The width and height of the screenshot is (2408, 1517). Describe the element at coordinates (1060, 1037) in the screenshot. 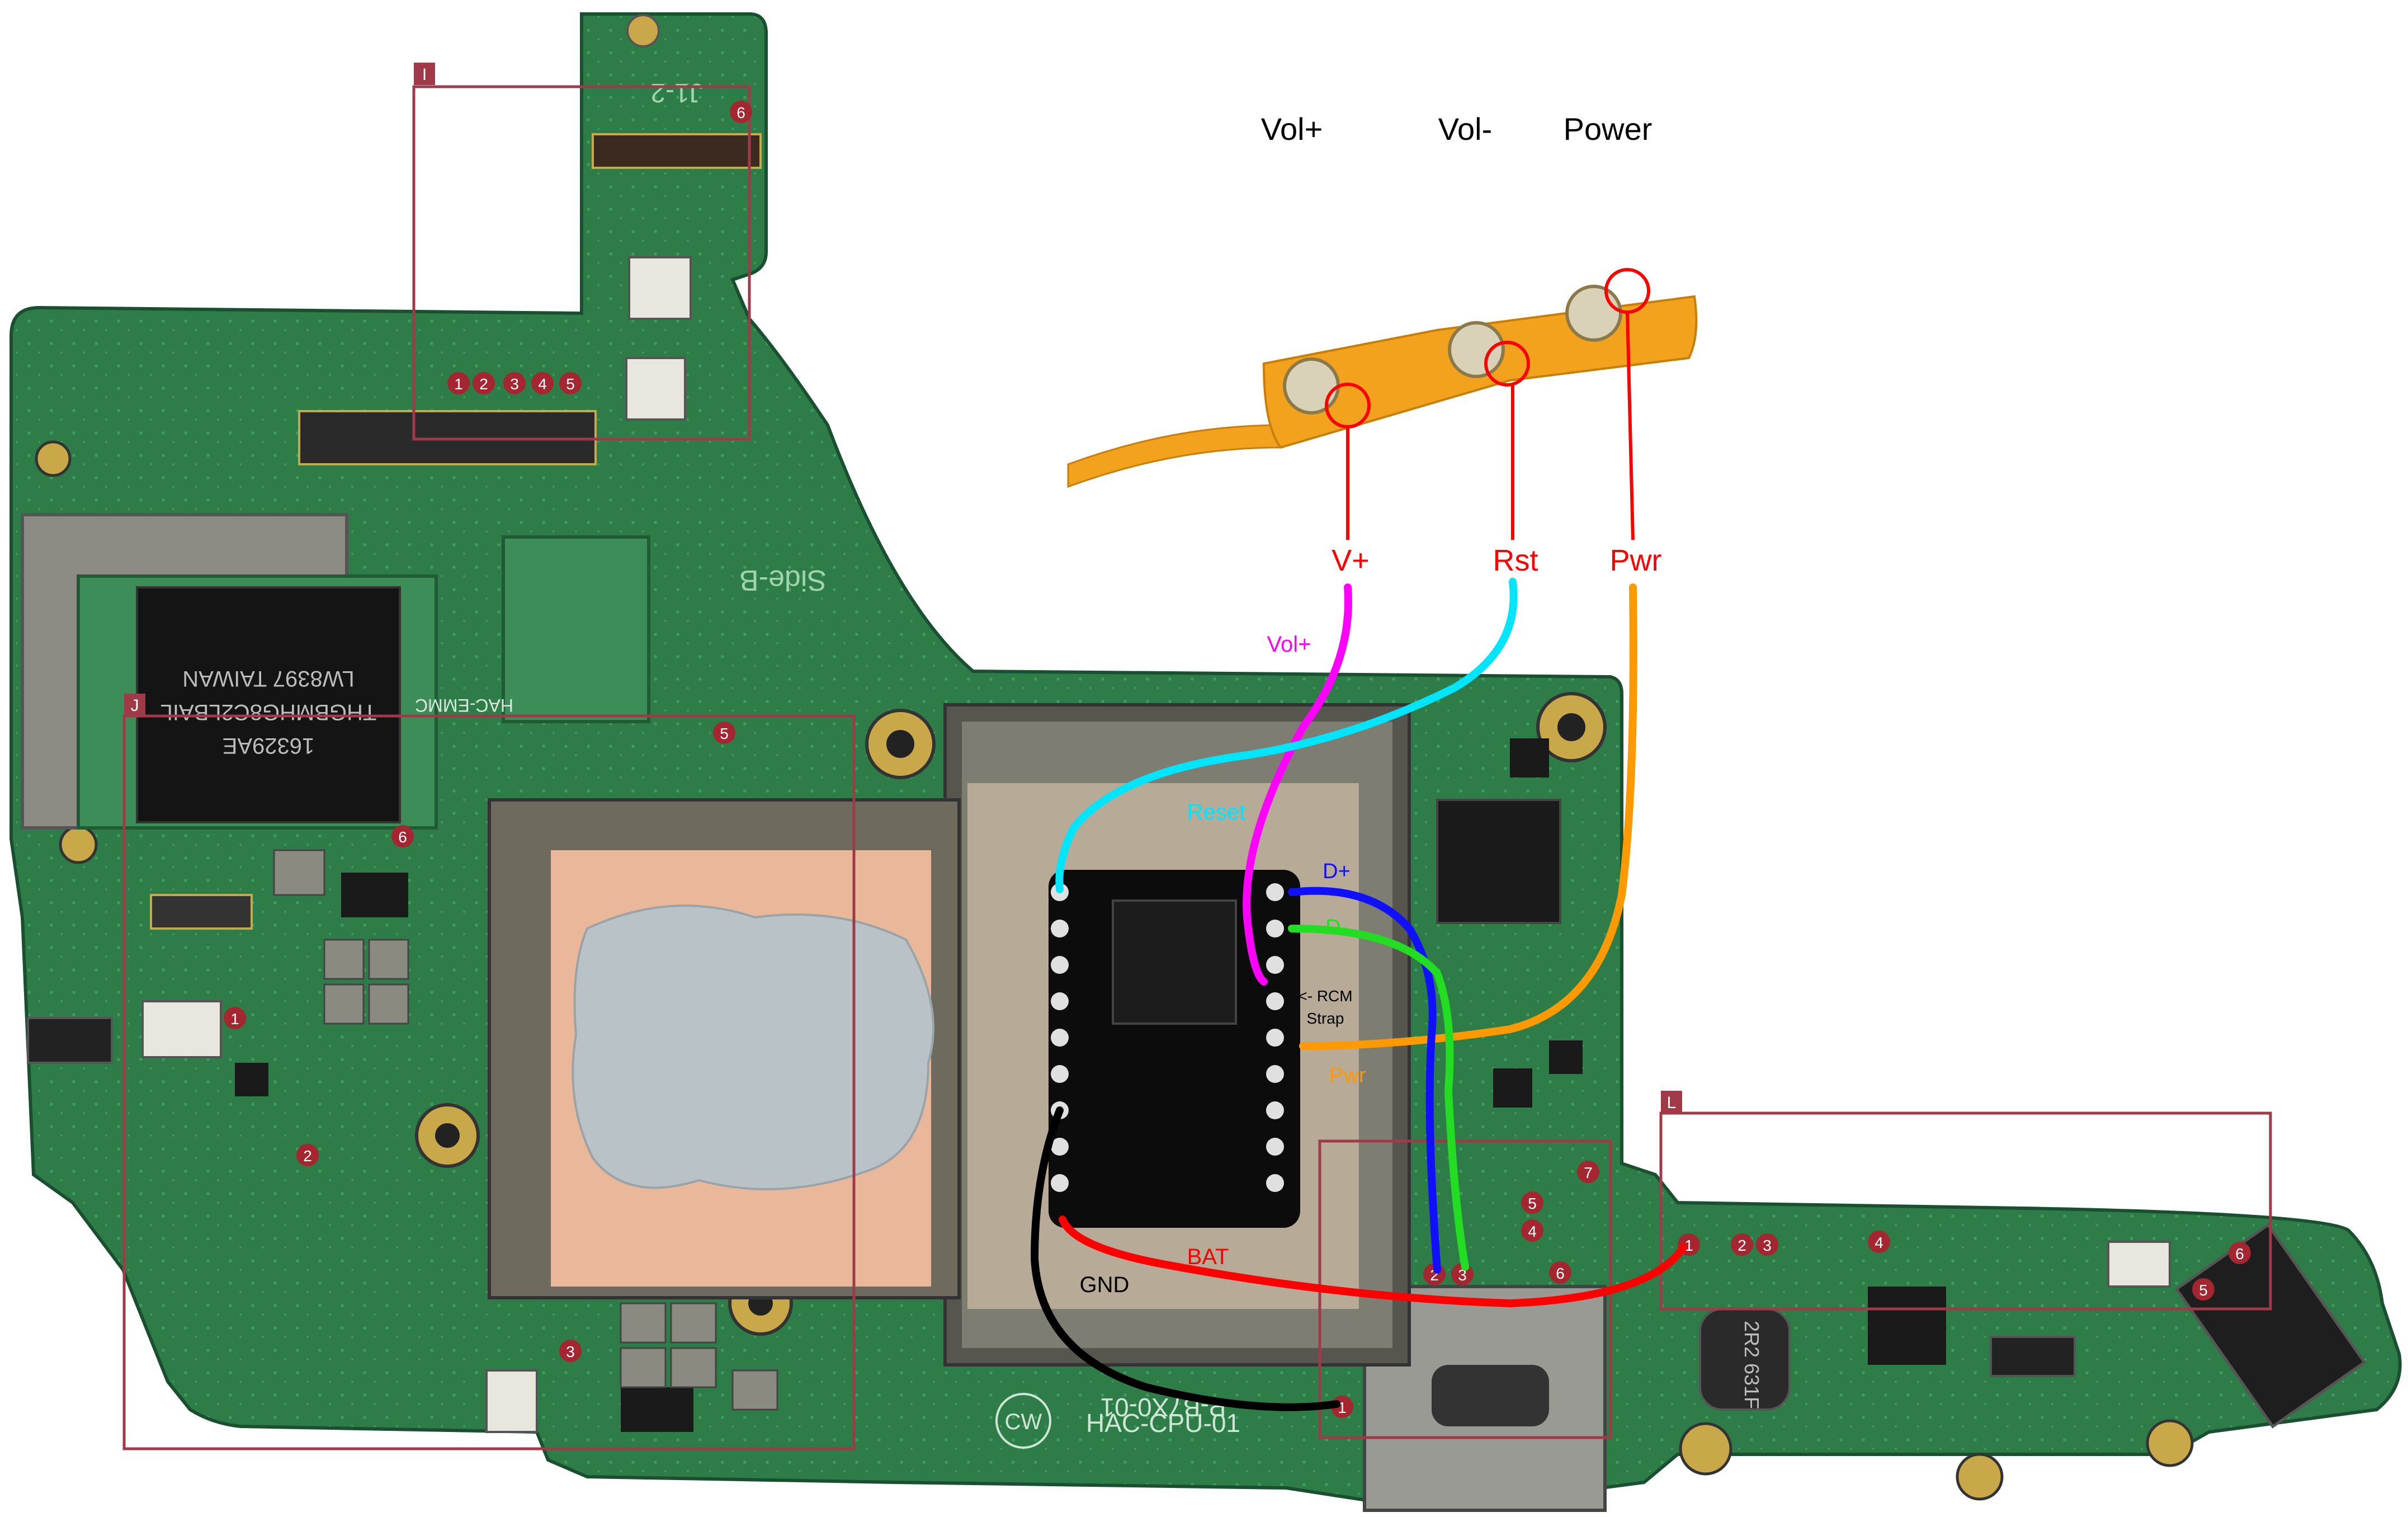

I see `modchip-pads-left` at that location.